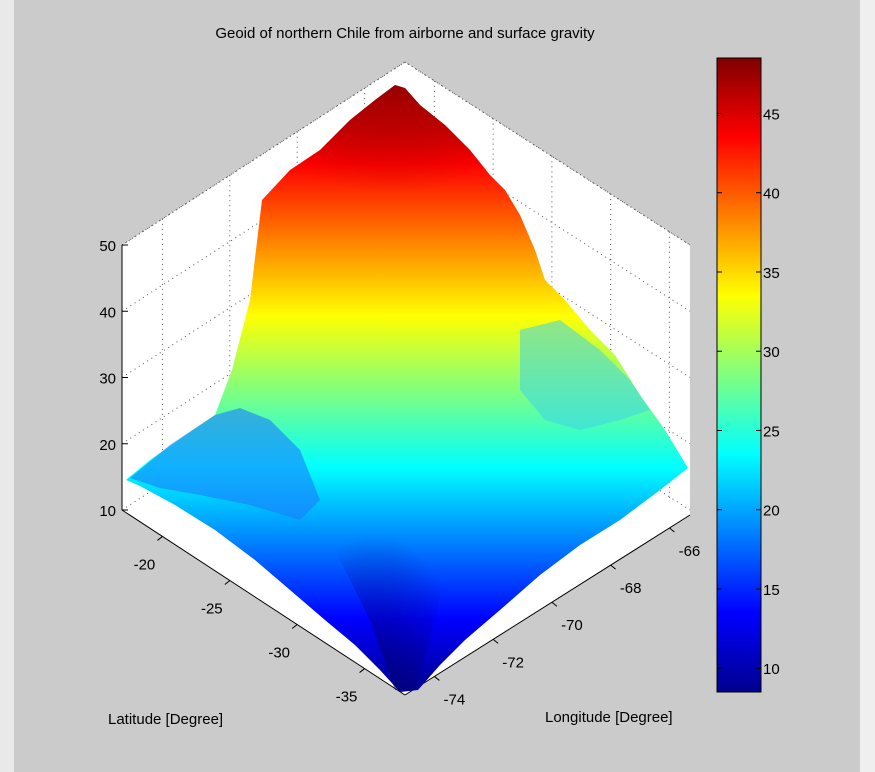  I want to click on longitude-tick-label: -66, so click(690, 551).